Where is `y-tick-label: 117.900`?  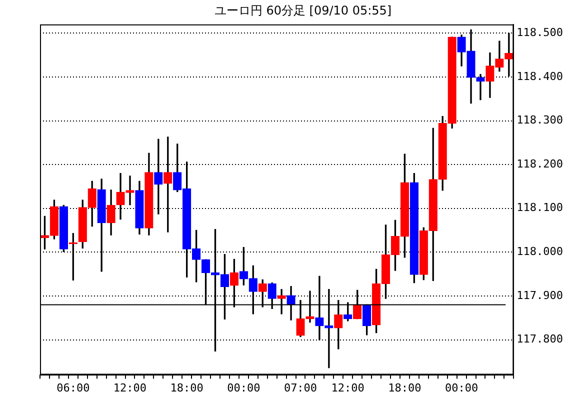
y-tick-label: 117.900 is located at coordinates (539, 295).